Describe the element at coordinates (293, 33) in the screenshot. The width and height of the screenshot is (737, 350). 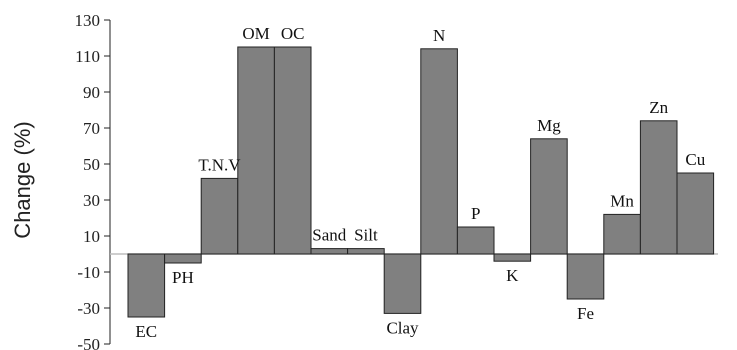
I see `category-label: OC` at that location.